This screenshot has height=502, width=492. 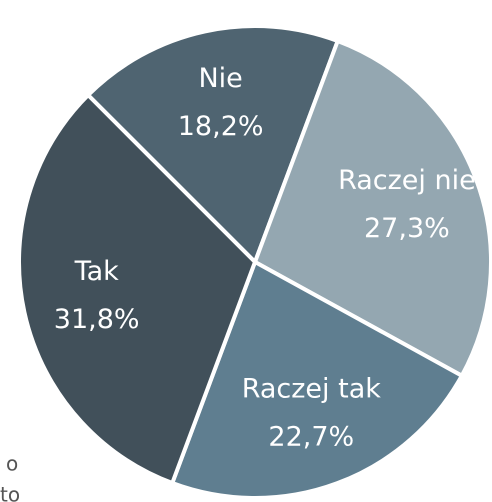 I want to click on slice-value: 31,8%, so click(x=97, y=319).